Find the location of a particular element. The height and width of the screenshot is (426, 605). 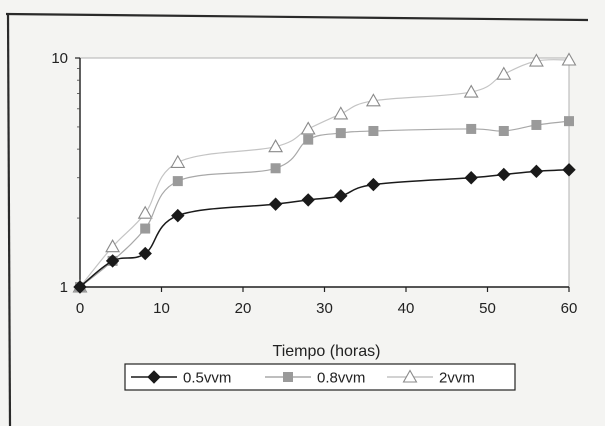

x-tick-label: 20 is located at coordinates (243, 308).